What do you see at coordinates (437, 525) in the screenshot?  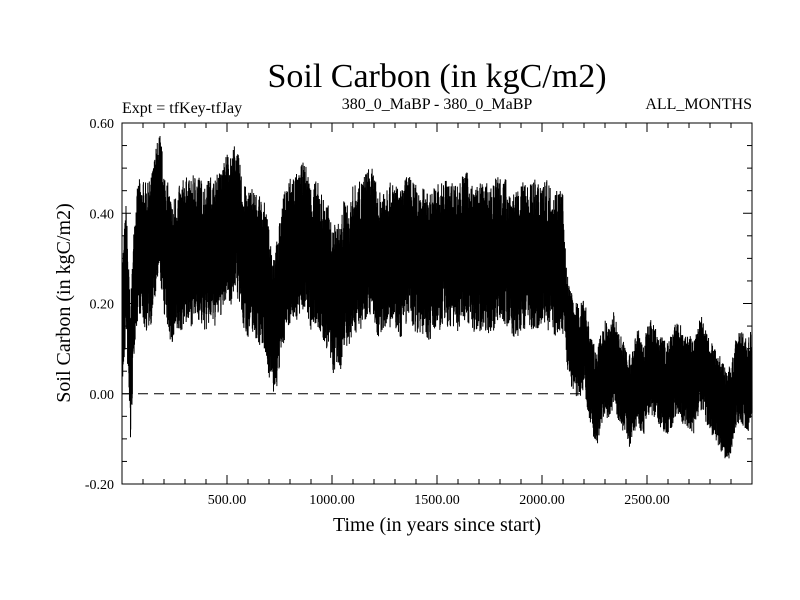 I see `x-axis-label: Time (in years since start)` at bounding box center [437, 525].